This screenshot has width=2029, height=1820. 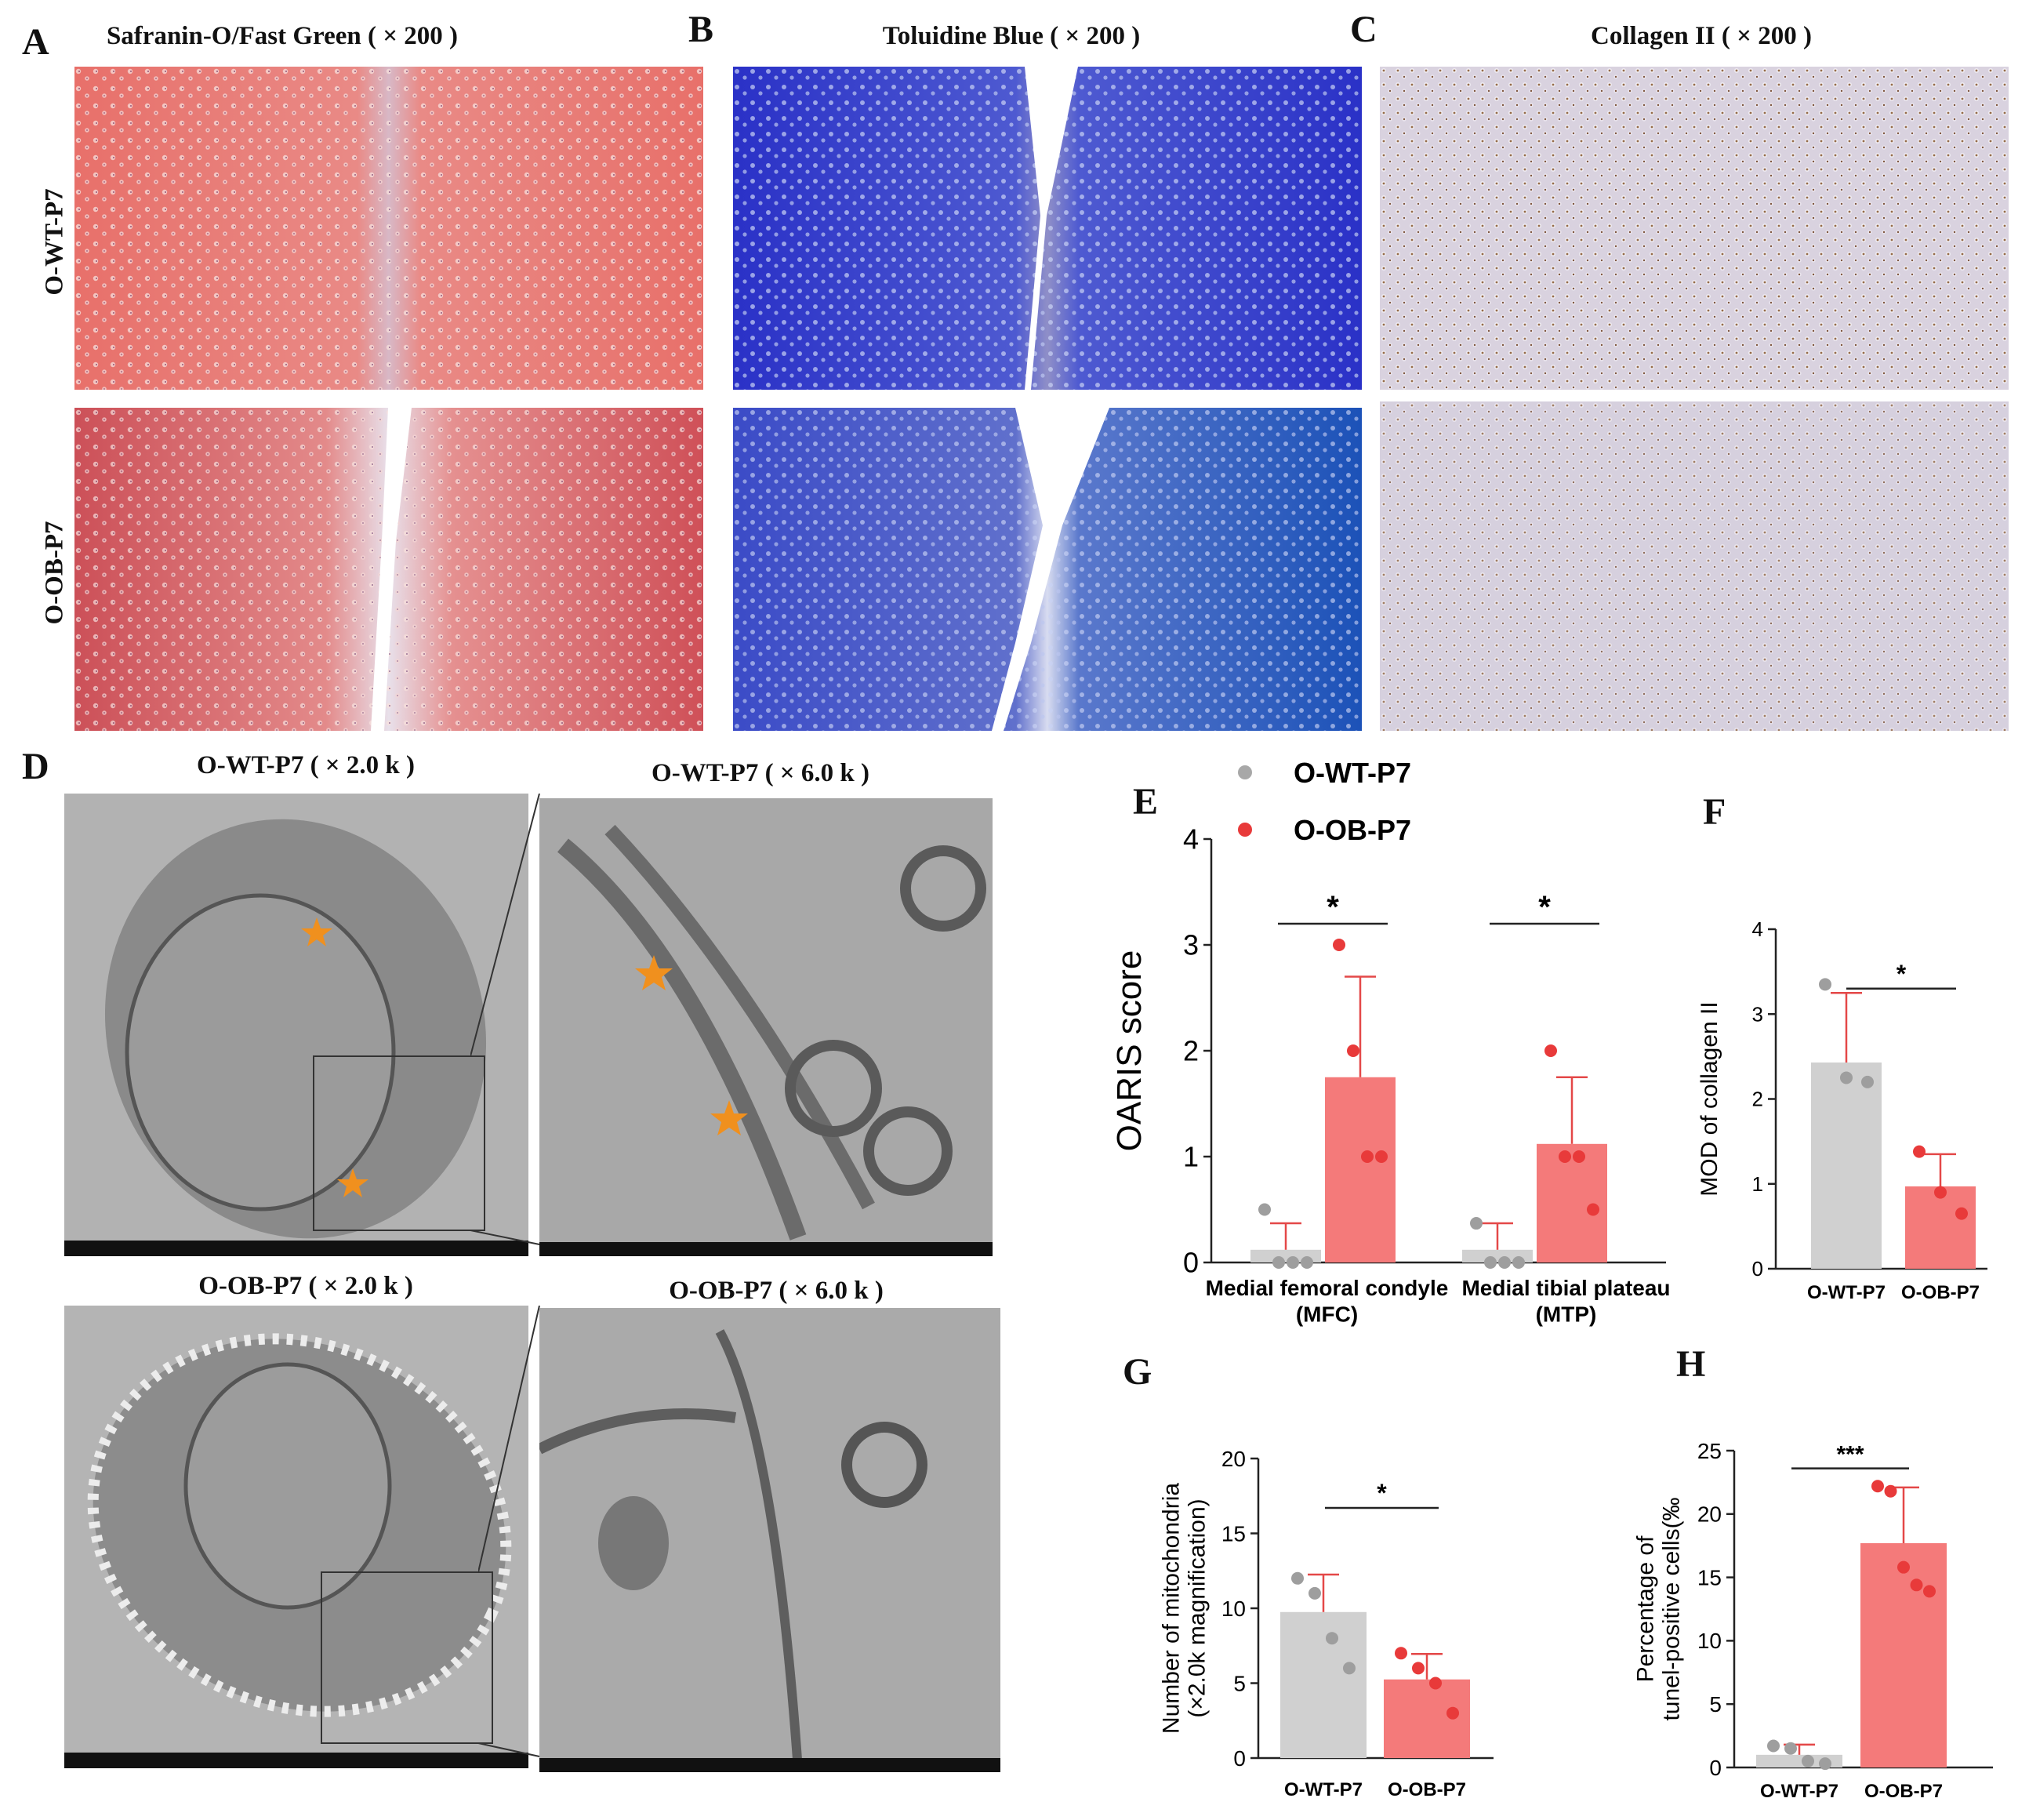 What do you see at coordinates (769, 1540) in the screenshot?
I see `tem-ob-6k-image` at bounding box center [769, 1540].